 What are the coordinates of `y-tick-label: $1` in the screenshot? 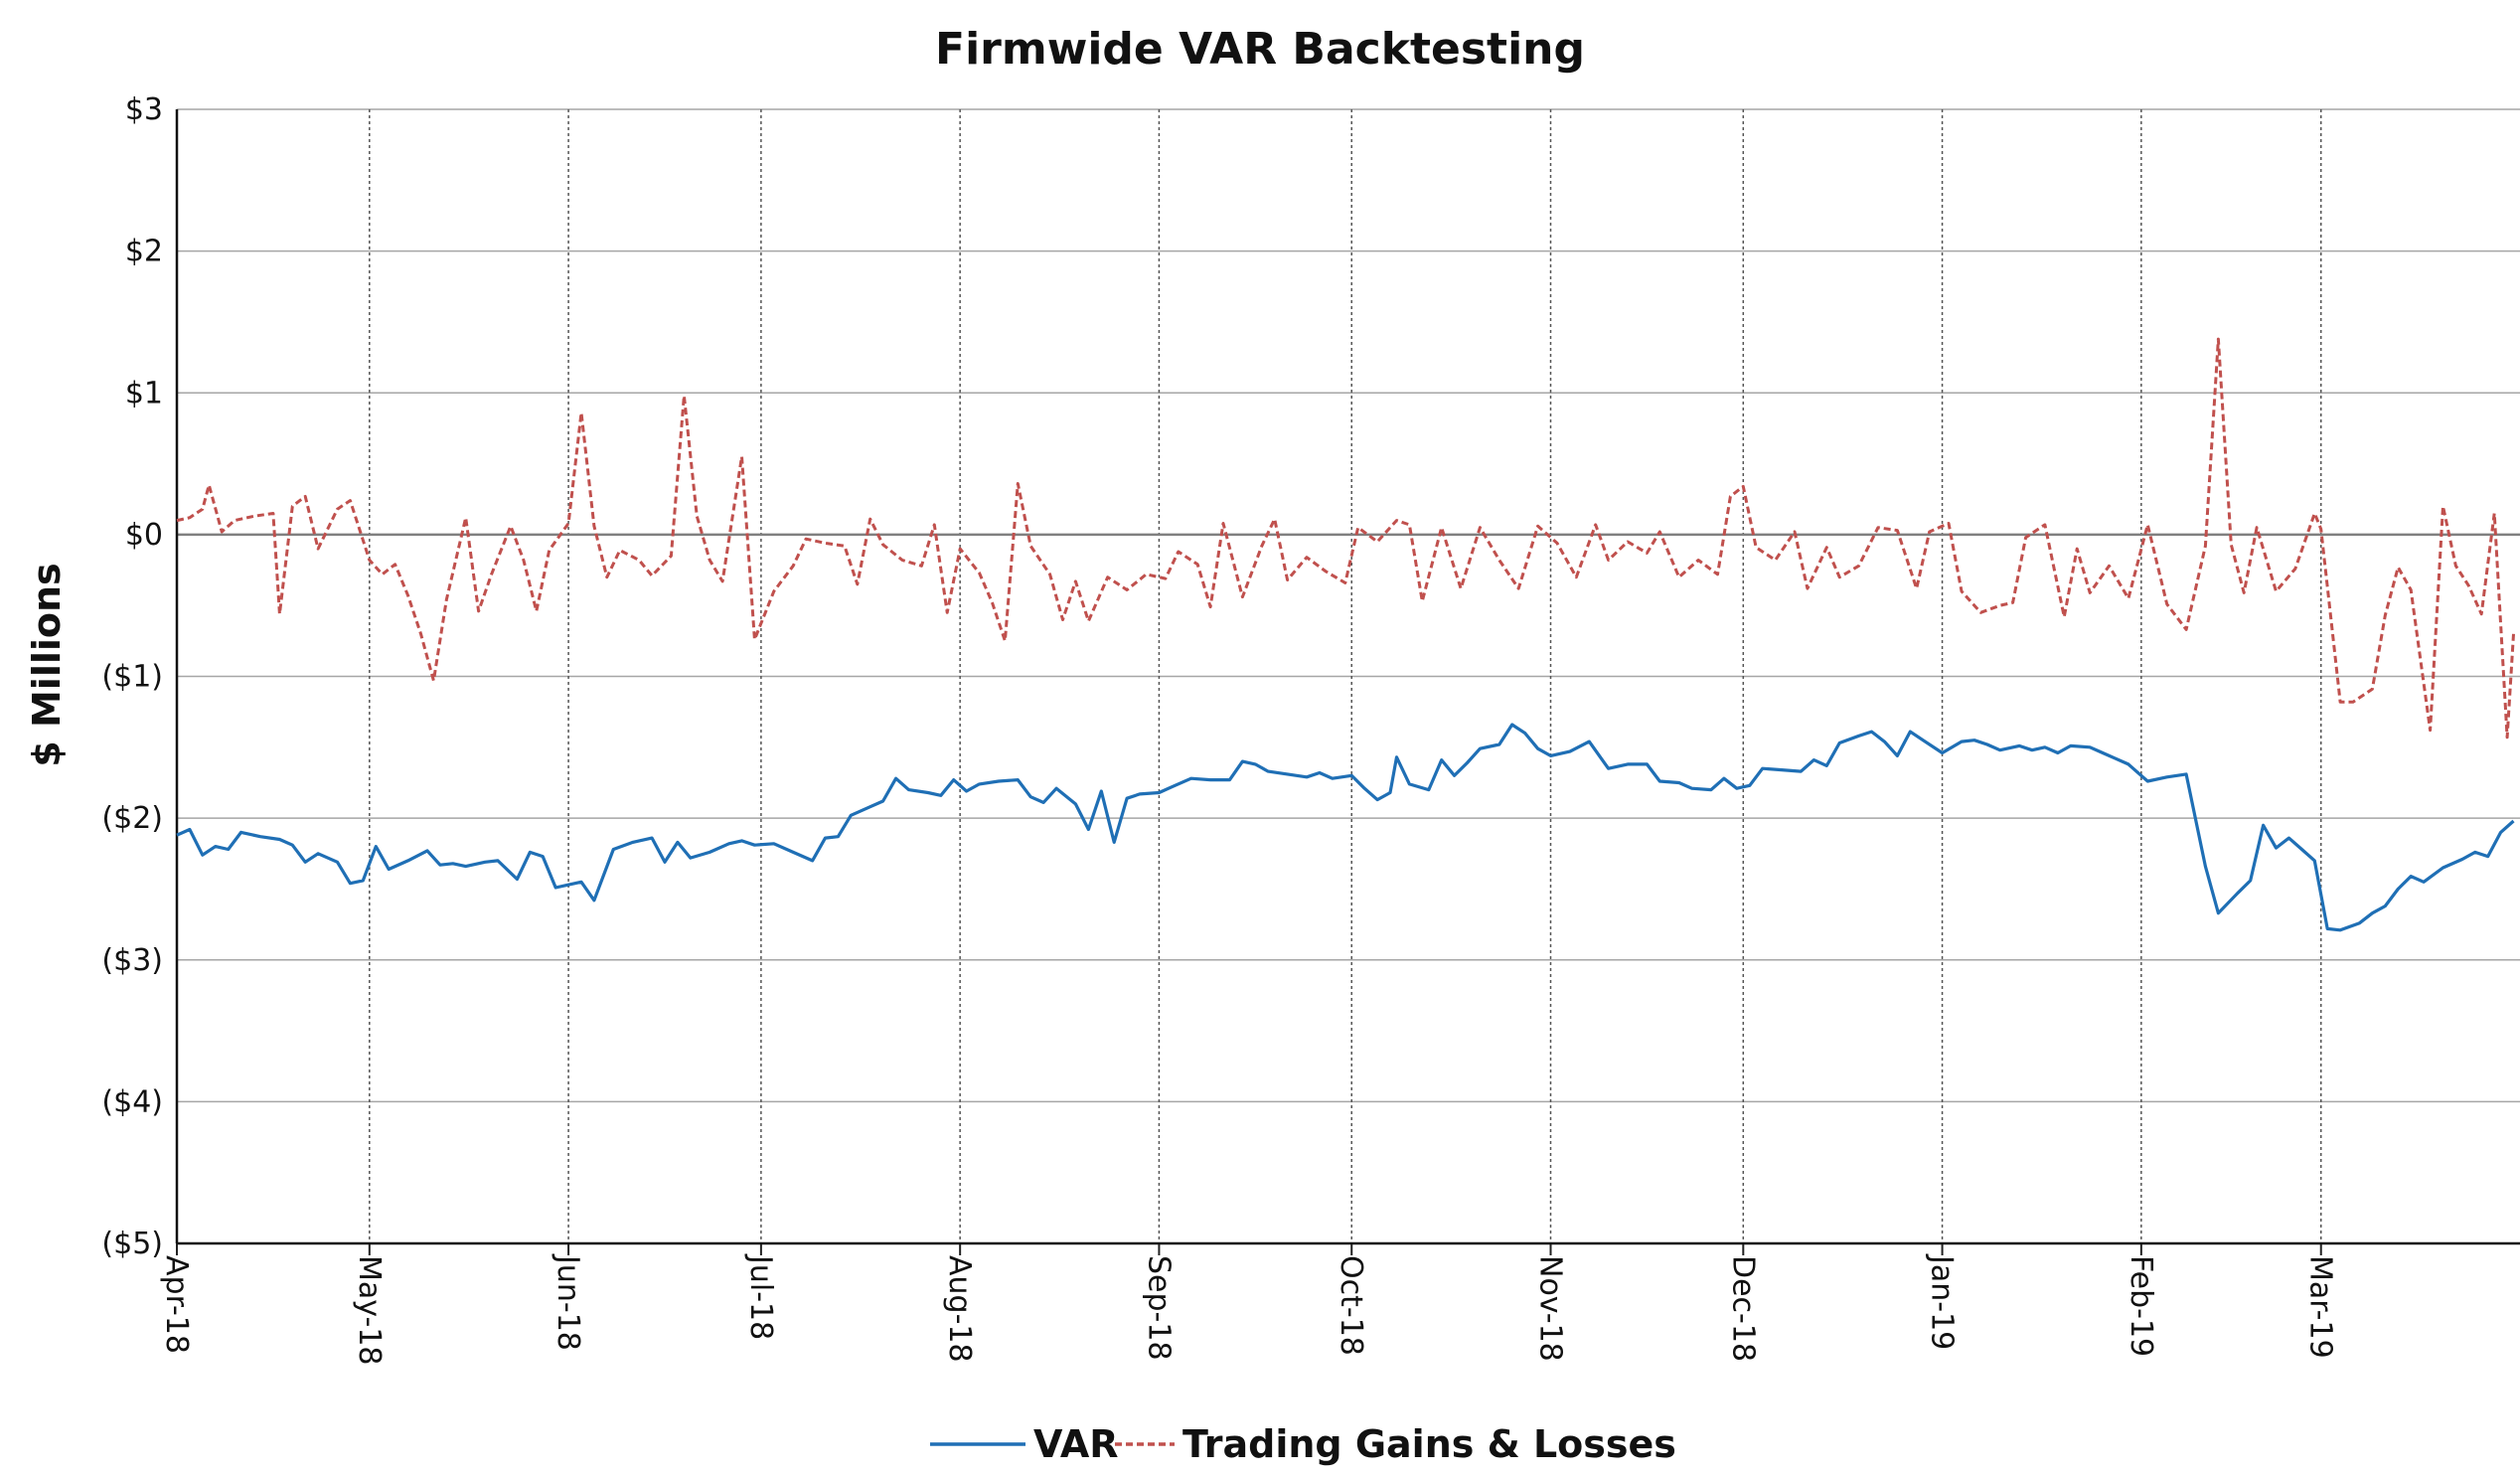 It's located at (144, 393).